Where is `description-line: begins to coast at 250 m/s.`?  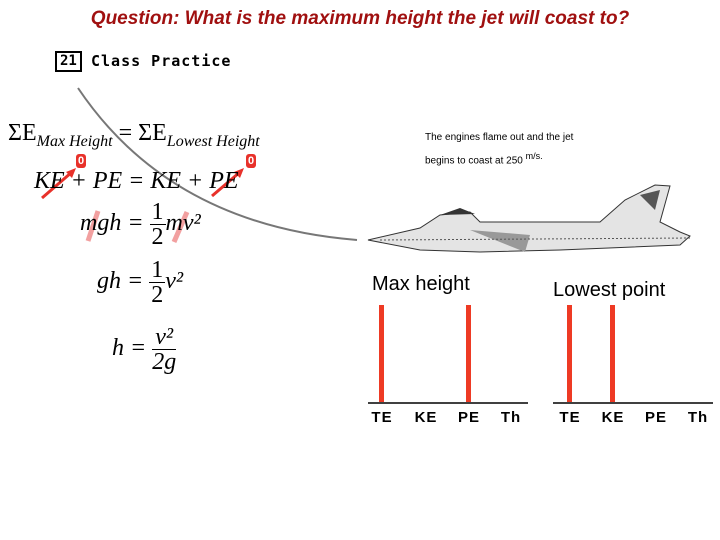
description-line: begins to coast at 250 m/s. is located at coordinates (484, 159).